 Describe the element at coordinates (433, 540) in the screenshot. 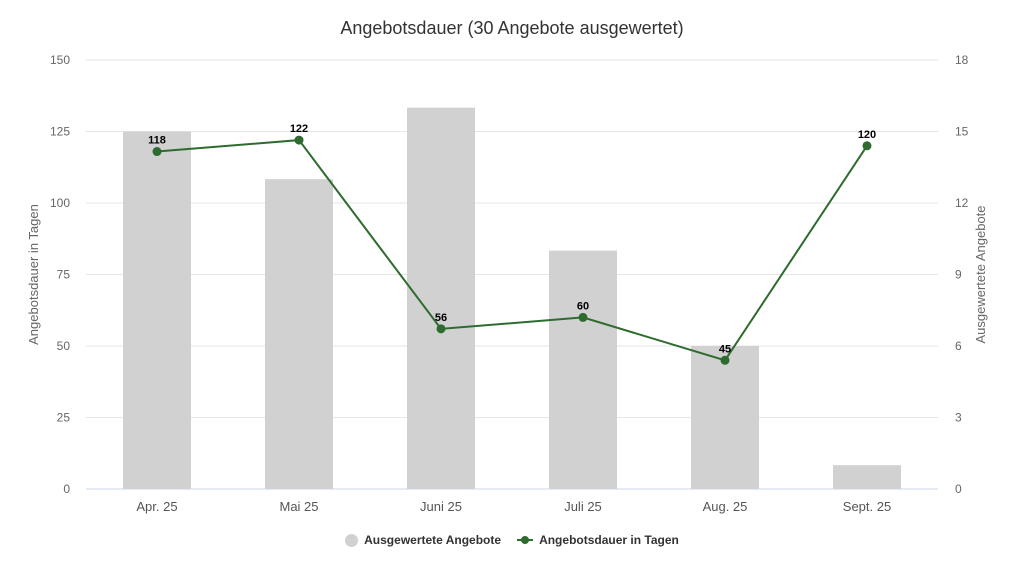

I see `legend-label-bars: Ausgewertete Angebote` at that location.